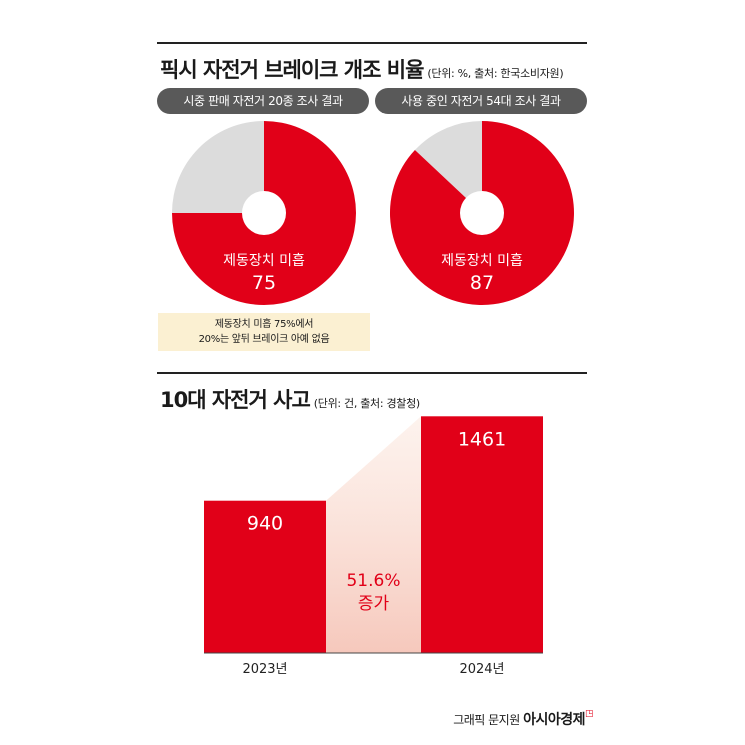 The width and height of the screenshot is (745, 745). I want to click on donut-left-slice-value: 75, so click(264, 283).